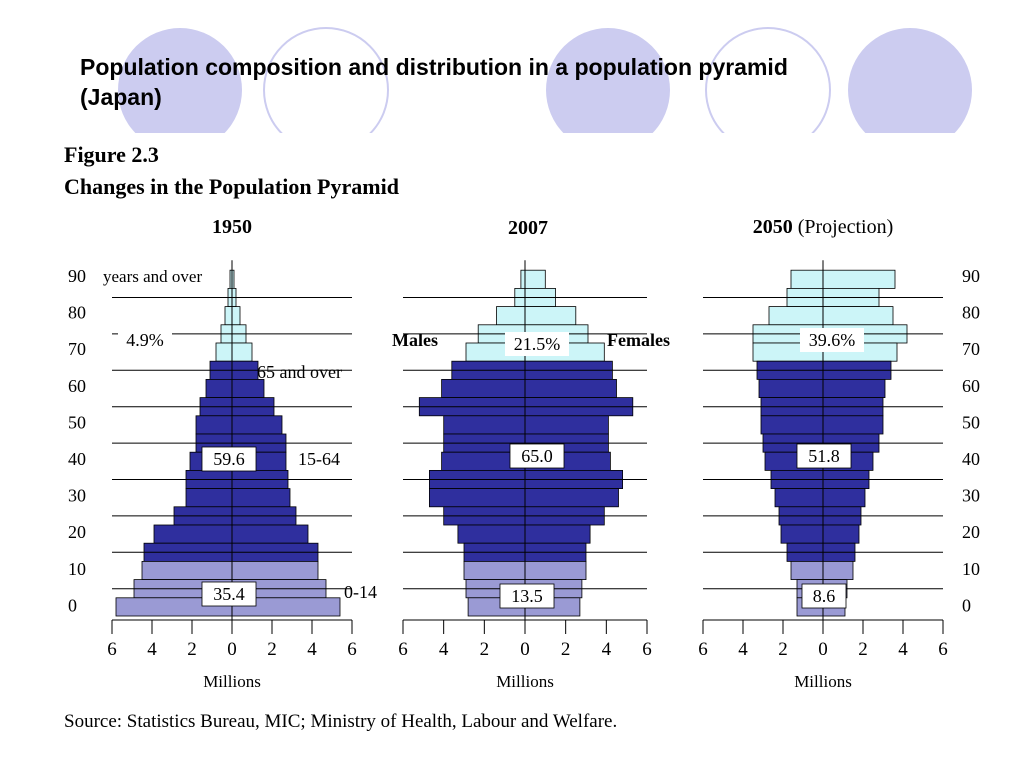  Describe the element at coordinates (843, 227) in the screenshot. I see `panel-title-suffix: (Projection)` at that location.